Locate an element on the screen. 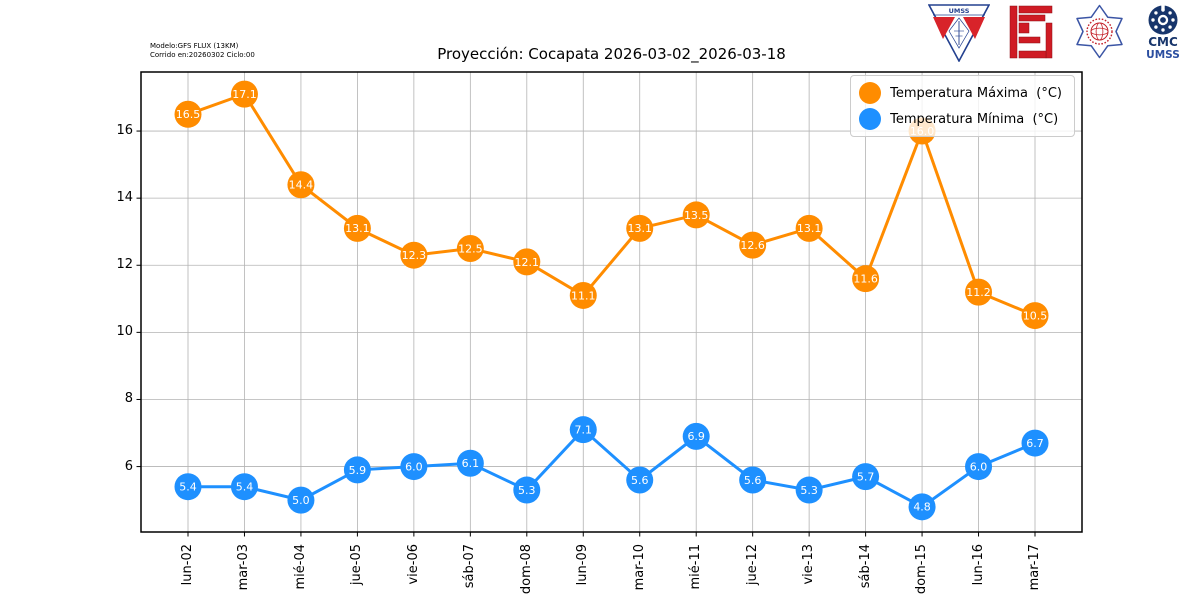  model-info-line1: Modelo:GFS FLUX (13KM) is located at coordinates (194, 46).